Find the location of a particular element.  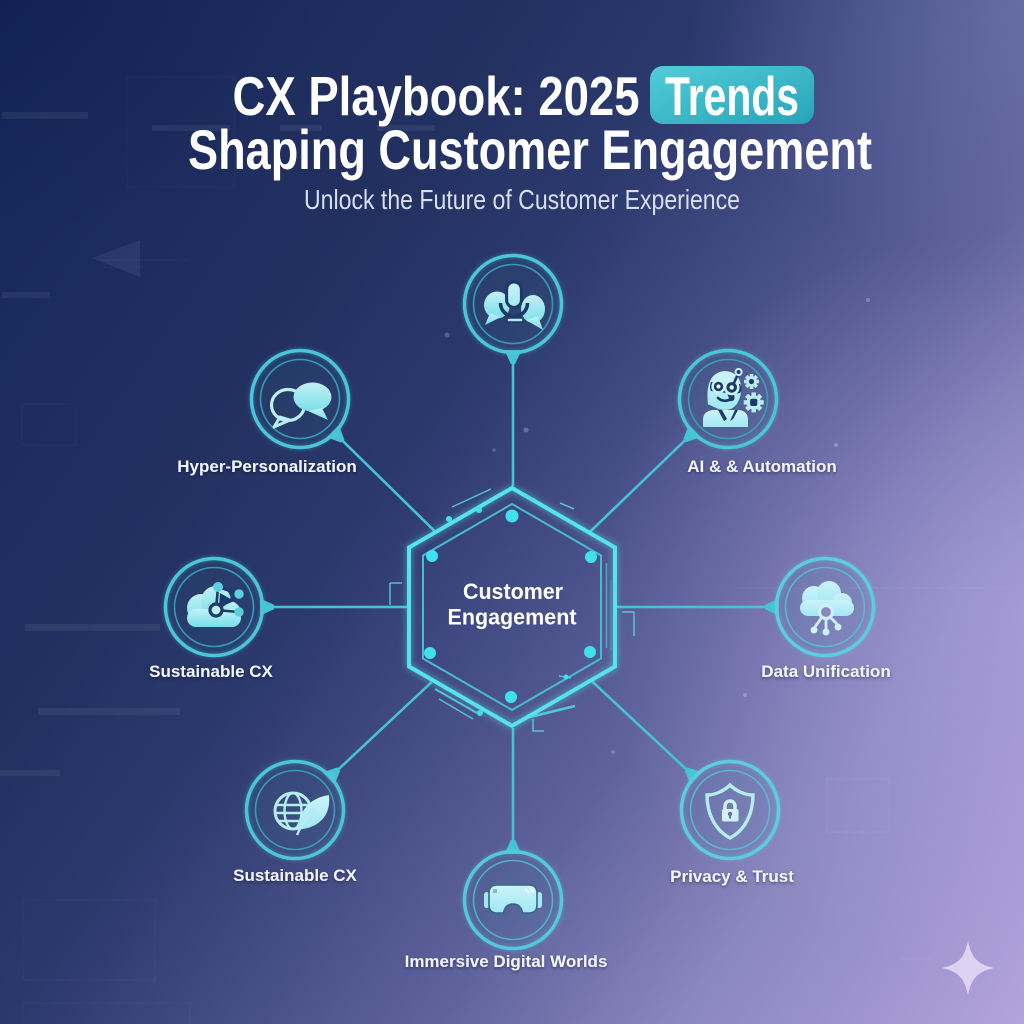

svg-text: Data Unification is located at coordinates (825, 671).